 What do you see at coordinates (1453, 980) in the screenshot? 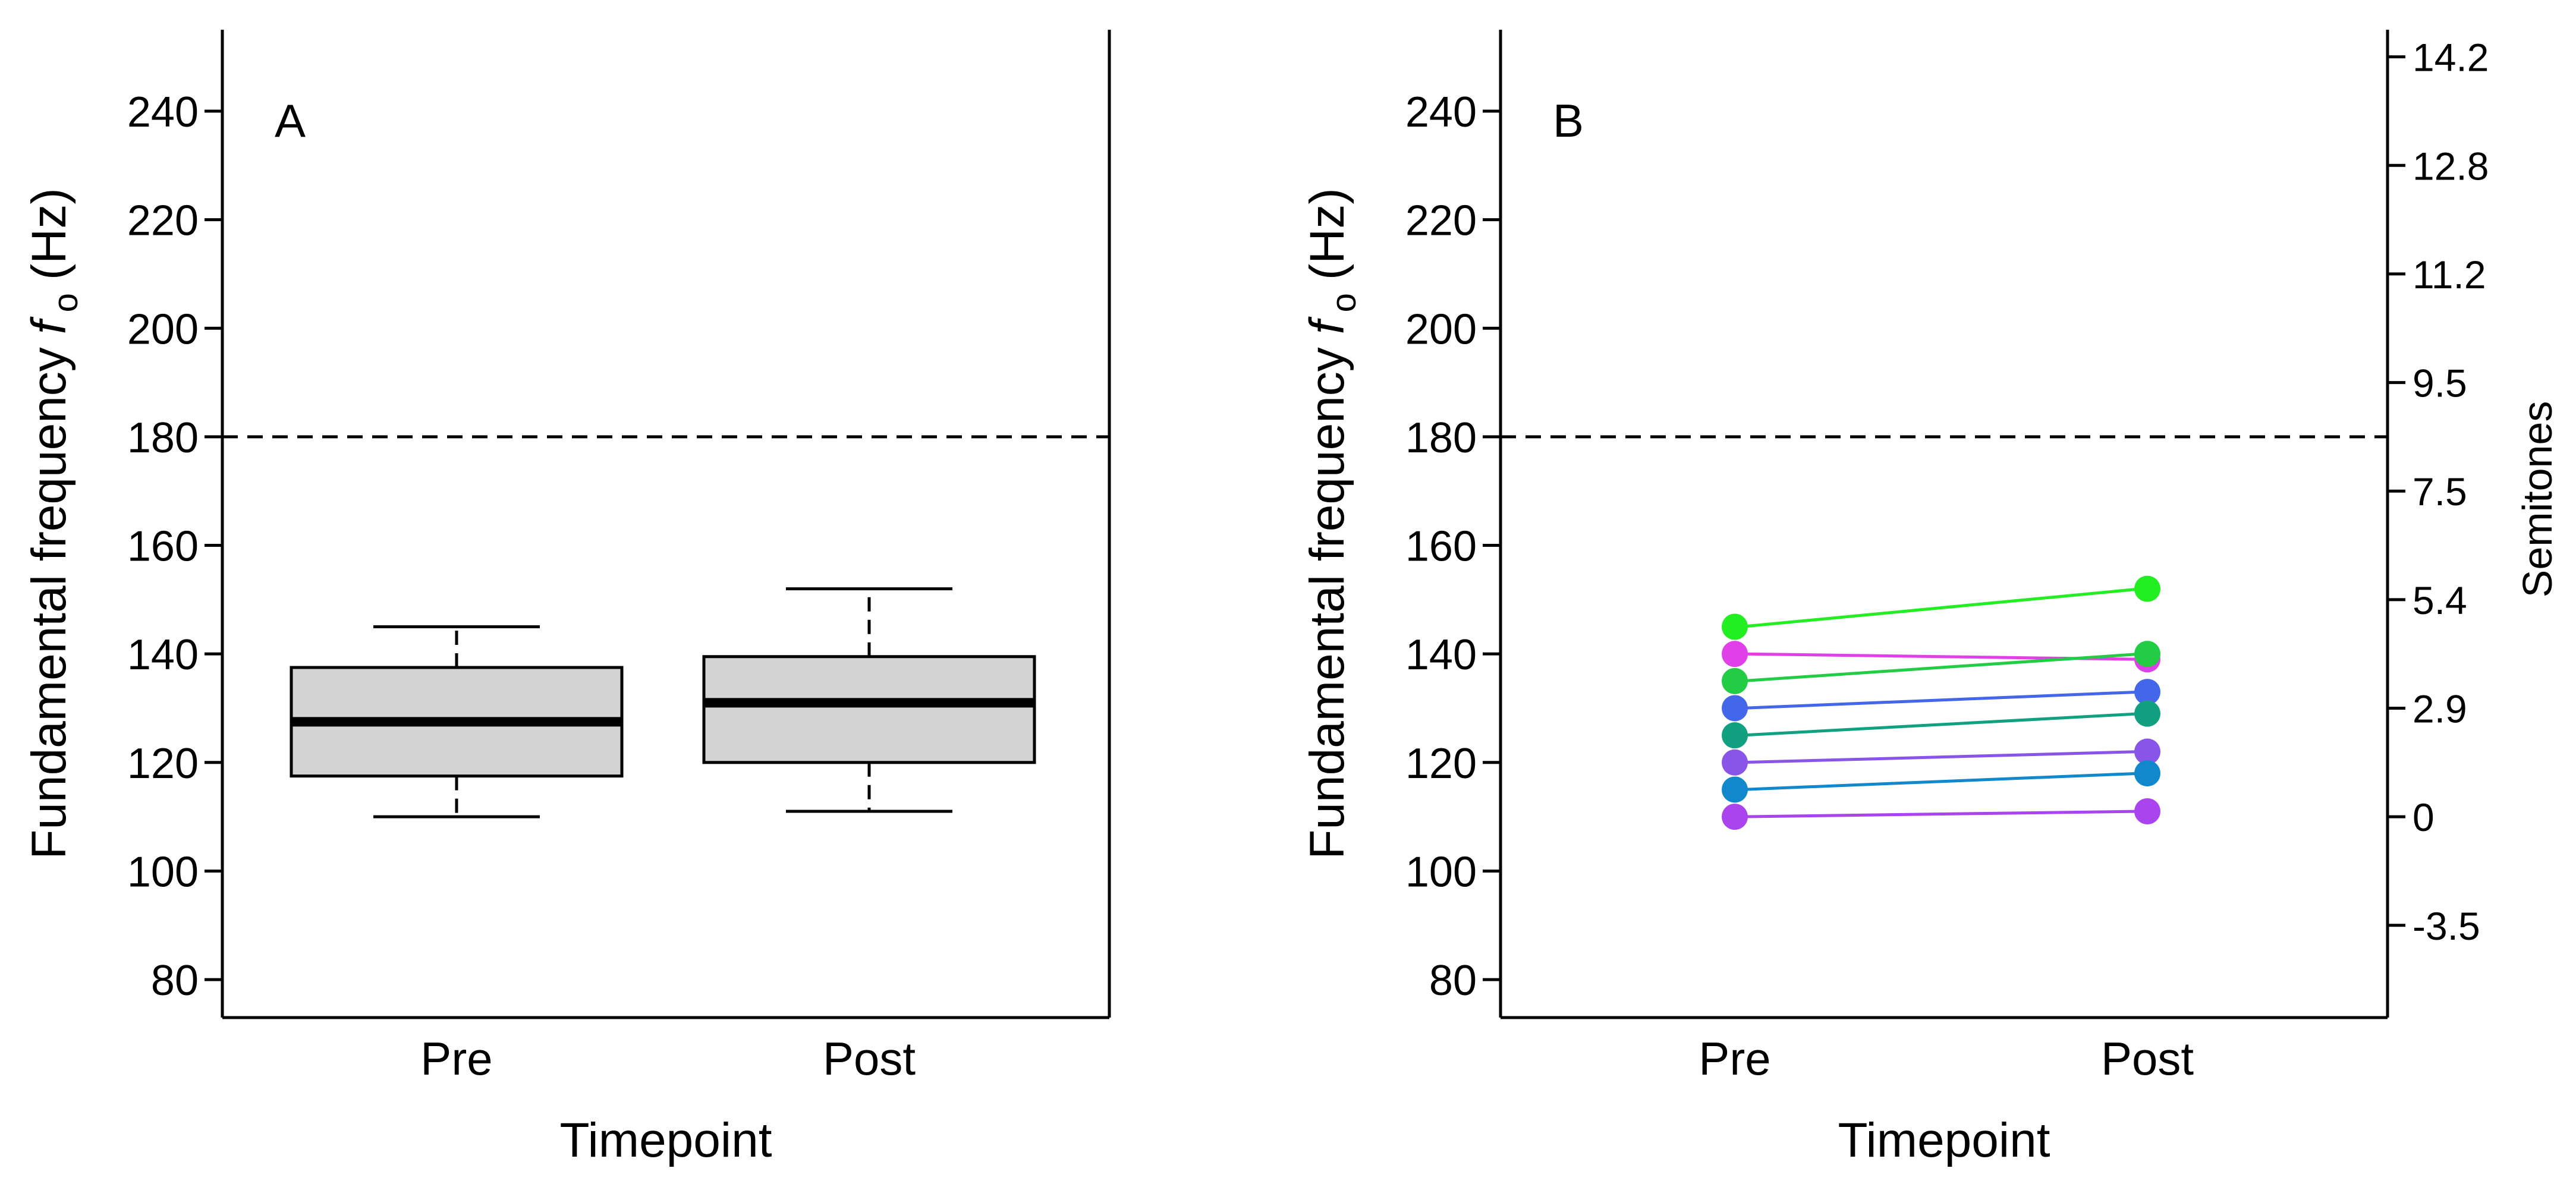
I see `panel-b-y-tick-label: 80` at bounding box center [1453, 980].